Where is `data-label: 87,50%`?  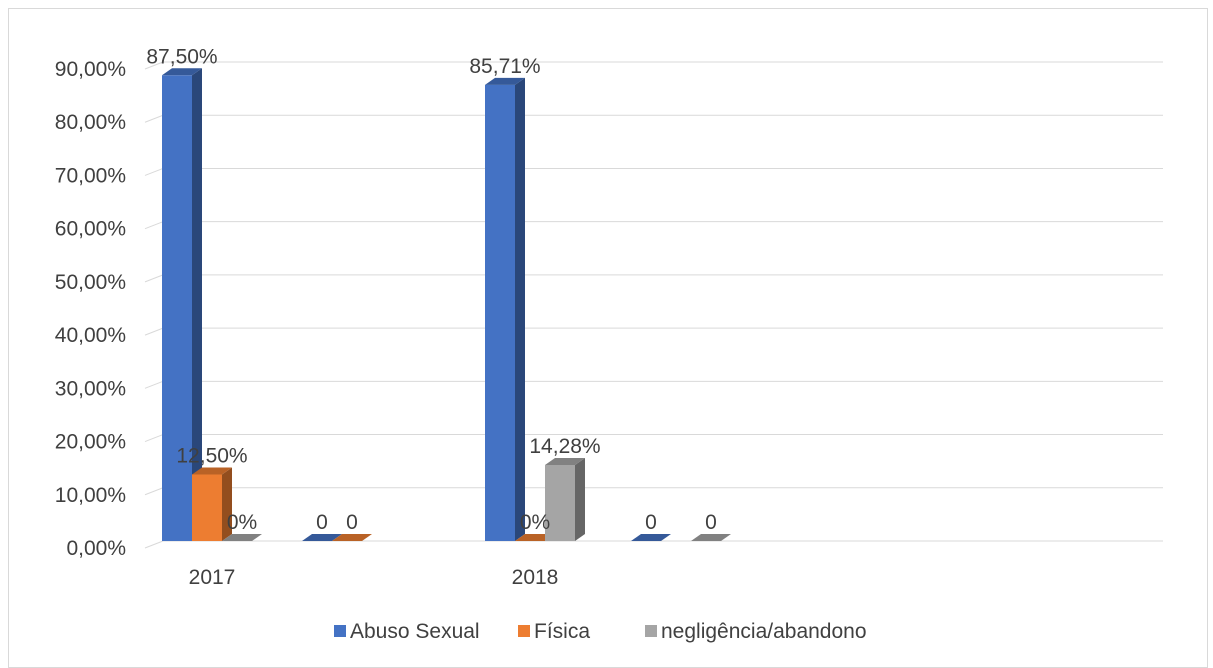 data-label: 87,50% is located at coordinates (181, 56).